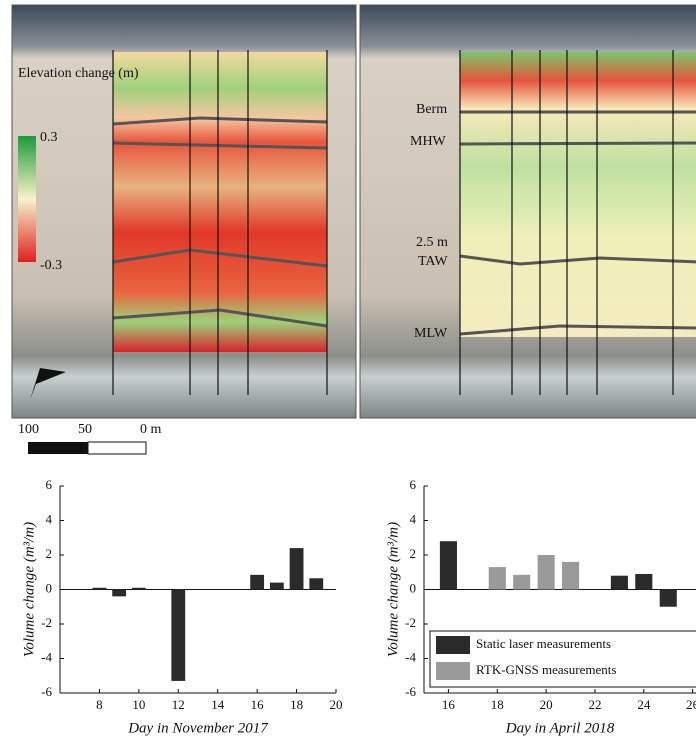  I want to click on scale-label: 0 m, so click(151, 429).